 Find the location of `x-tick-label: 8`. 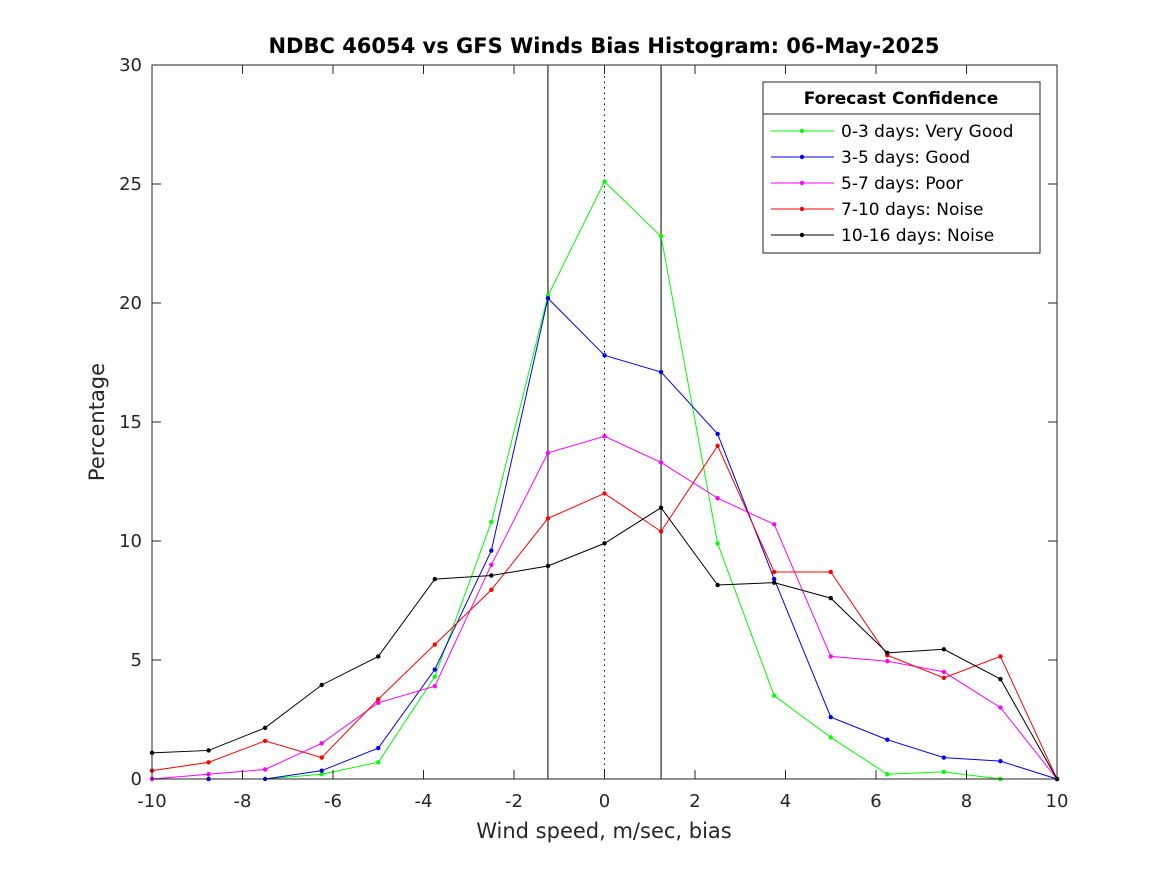

x-tick-label: 8 is located at coordinates (966, 801).